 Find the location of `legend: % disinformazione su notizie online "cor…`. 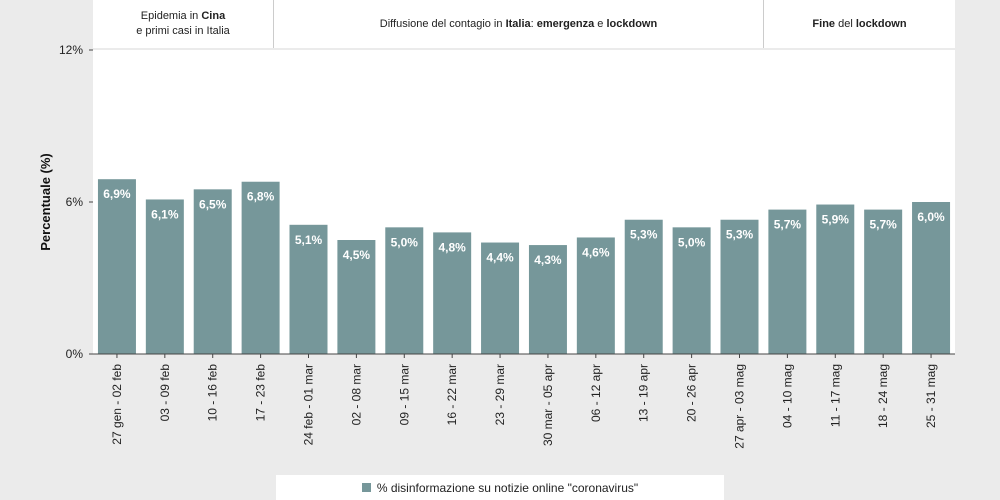

legend: % disinformazione su notizie online "cor… is located at coordinates (500, 487).